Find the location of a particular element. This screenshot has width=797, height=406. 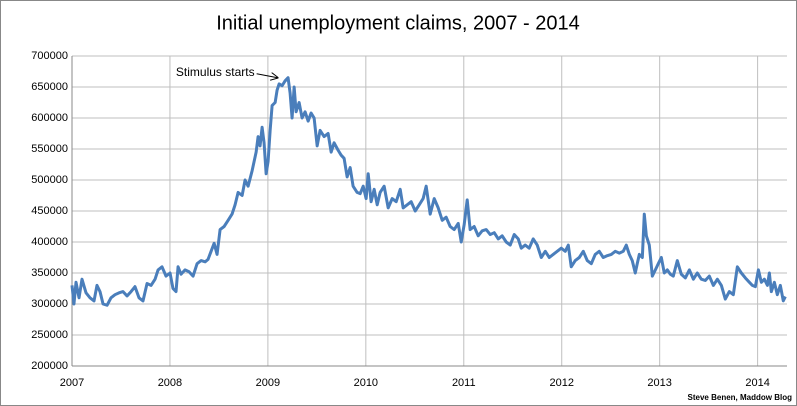

y-tick-label: 650000 is located at coordinates (49, 87).